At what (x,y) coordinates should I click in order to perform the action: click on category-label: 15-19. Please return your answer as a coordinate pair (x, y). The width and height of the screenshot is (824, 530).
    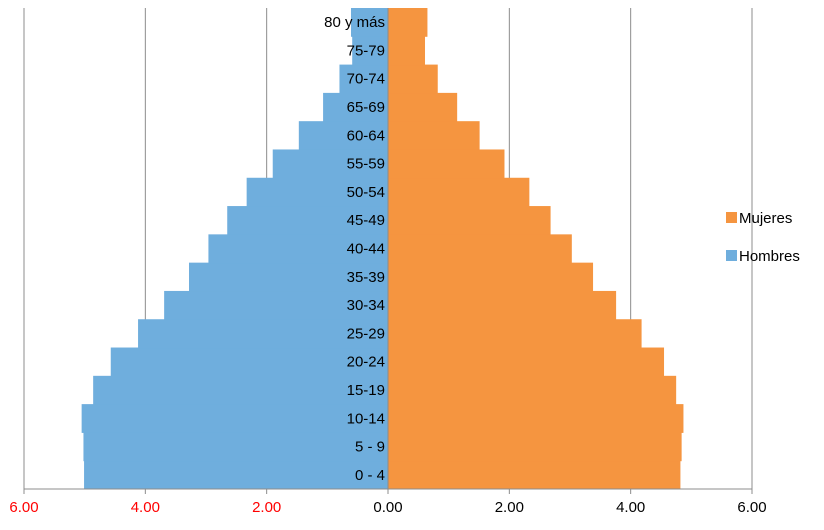
    Looking at the image, I should click on (366, 390).